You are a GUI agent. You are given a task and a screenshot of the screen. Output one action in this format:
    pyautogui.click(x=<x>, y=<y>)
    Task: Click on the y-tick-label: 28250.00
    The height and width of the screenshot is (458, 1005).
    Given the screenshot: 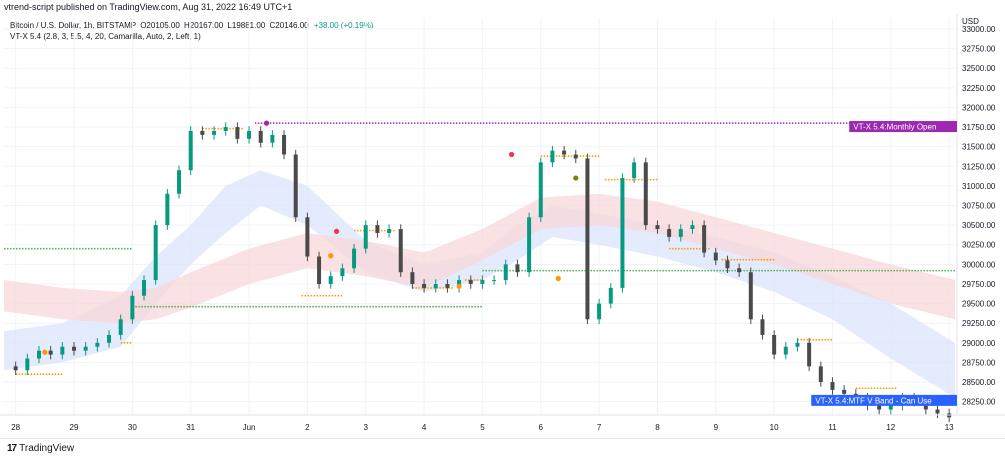 What is the action you would take?
    pyautogui.click(x=979, y=402)
    